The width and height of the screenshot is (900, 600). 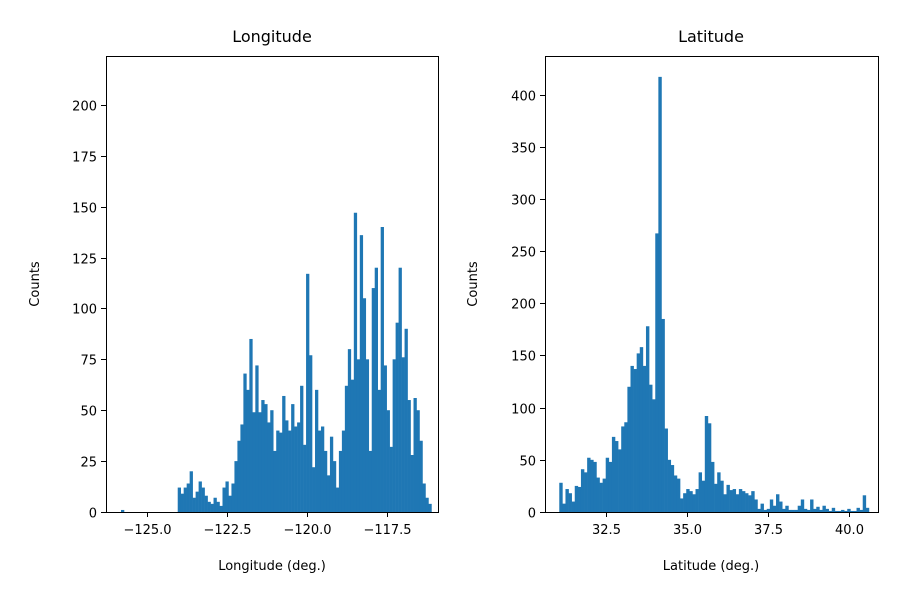 What do you see at coordinates (147, 530) in the screenshot?
I see `longitude-x-tick-label: −125.0` at bounding box center [147, 530].